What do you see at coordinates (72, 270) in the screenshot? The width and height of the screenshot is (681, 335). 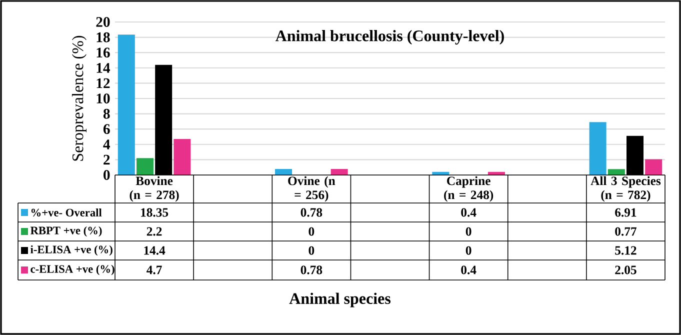 I see `legend-label: c-ELISA +ve (%)` at bounding box center [72, 270].